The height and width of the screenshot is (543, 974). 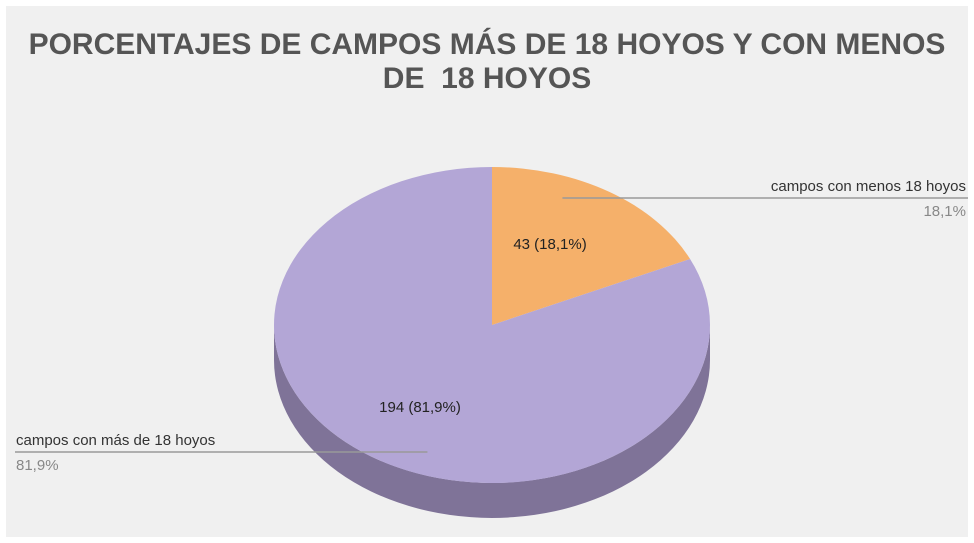 What do you see at coordinates (549, 244) in the screenshot?
I see `slice-label: 43 (18,1%)` at bounding box center [549, 244].